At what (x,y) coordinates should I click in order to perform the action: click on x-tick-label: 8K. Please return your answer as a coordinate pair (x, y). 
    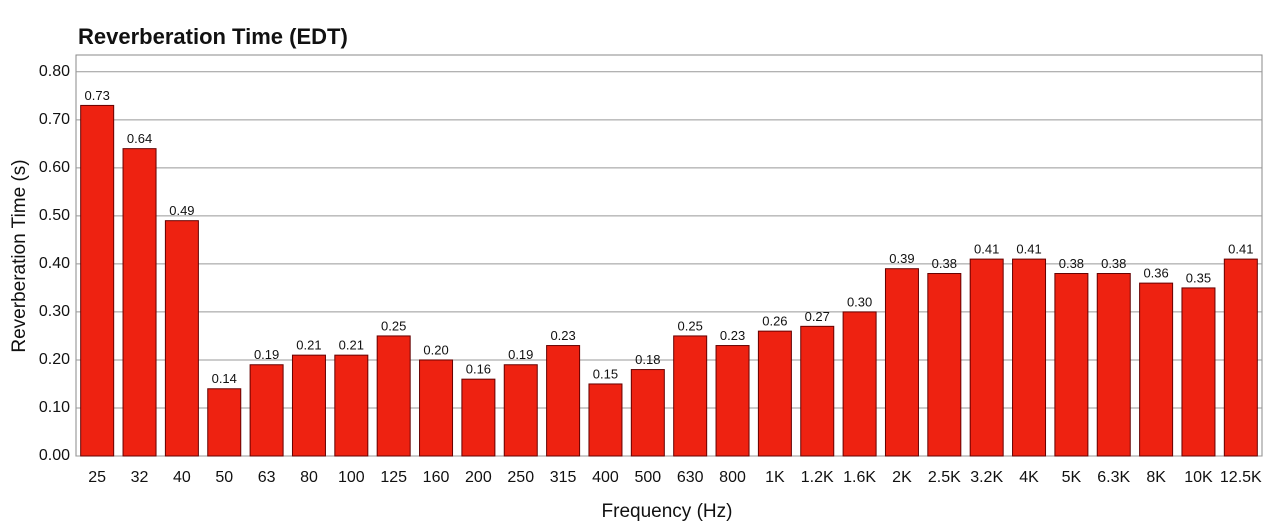
    Looking at the image, I should click on (1156, 477).